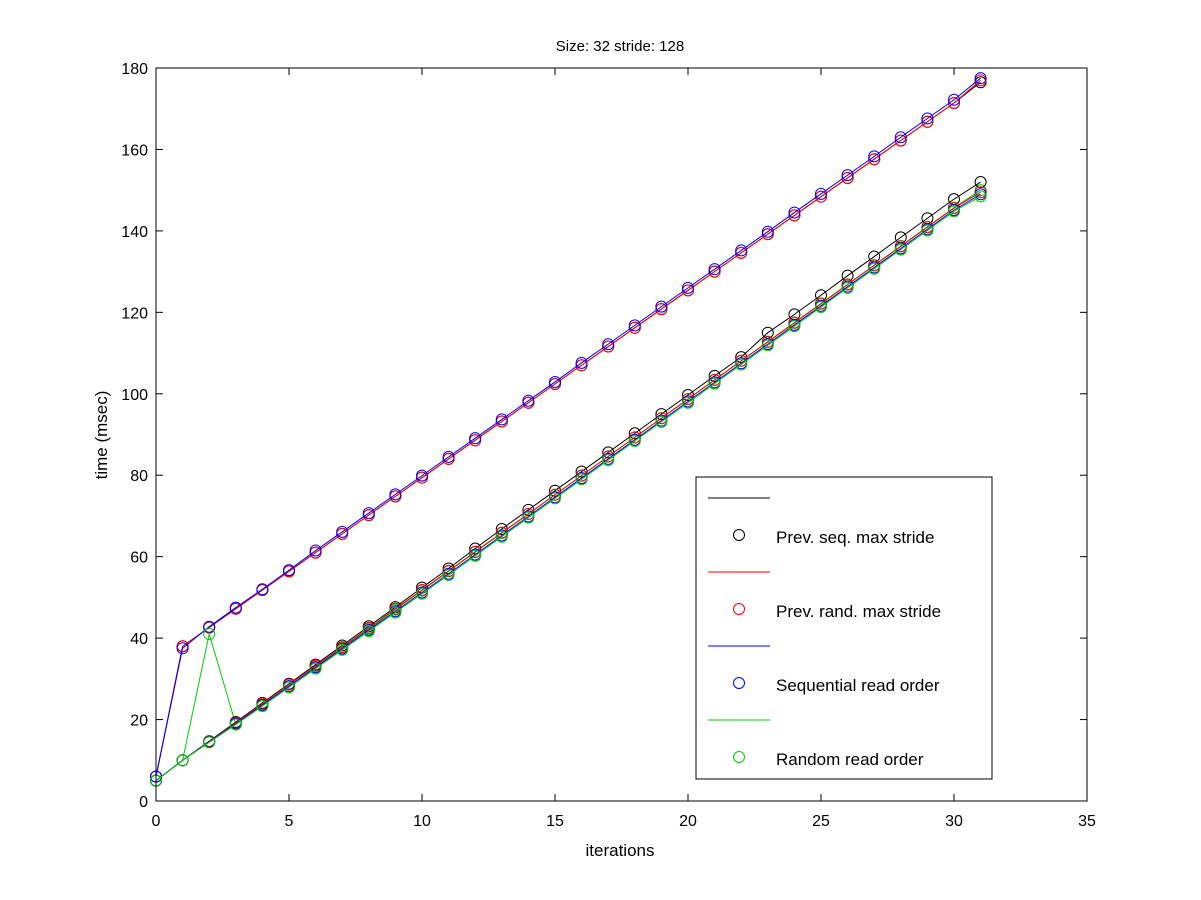  I want to click on x-axis-label: iterations, so click(620, 850).